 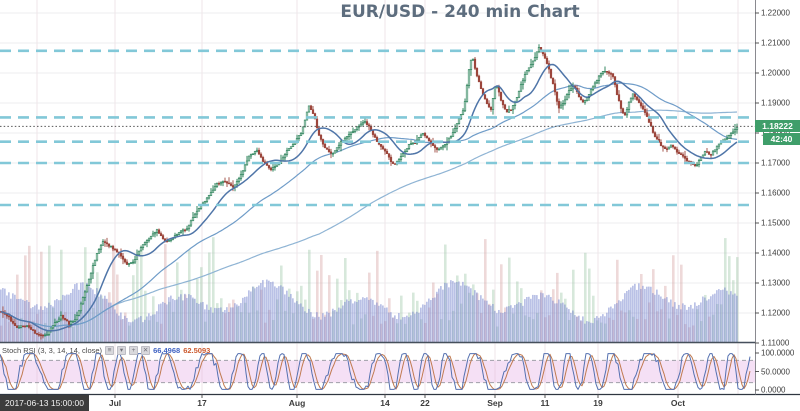 What do you see at coordinates (678, 403) in the screenshot?
I see `x-axis-label: Oct` at bounding box center [678, 403].